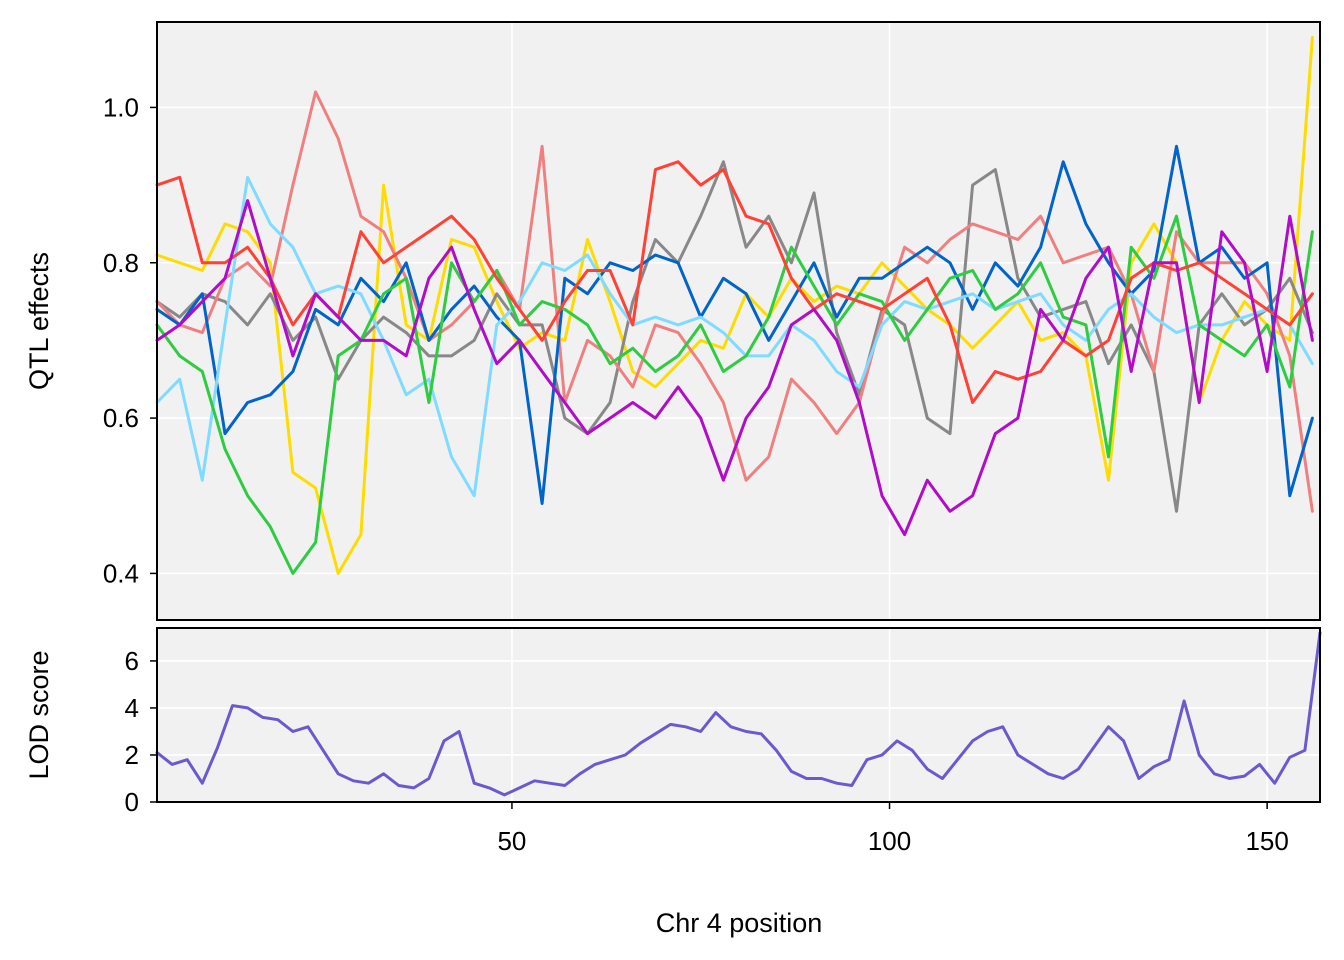 This screenshot has height=960, width=1344. What do you see at coordinates (121, 573) in the screenshot?
I see `qtl-effects-y-tick-label-0: 0.4` at bounding box center [121, 573].